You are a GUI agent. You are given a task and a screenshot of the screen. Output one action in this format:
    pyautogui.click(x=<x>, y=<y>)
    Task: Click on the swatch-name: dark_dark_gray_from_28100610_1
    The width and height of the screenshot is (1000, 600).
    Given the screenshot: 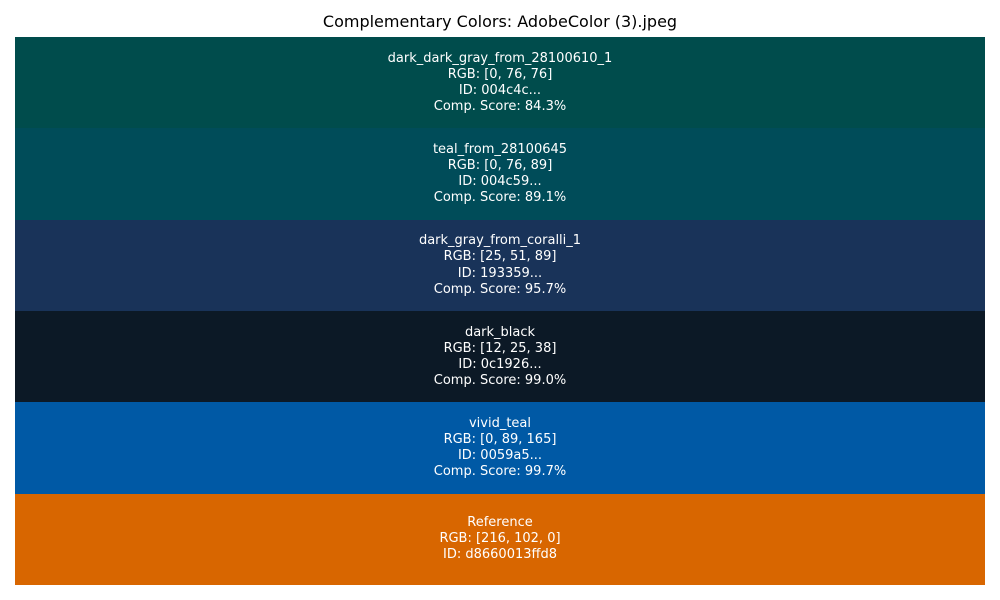 What is the action you would take?
    pyautogui.click(x=500, y=58)
    